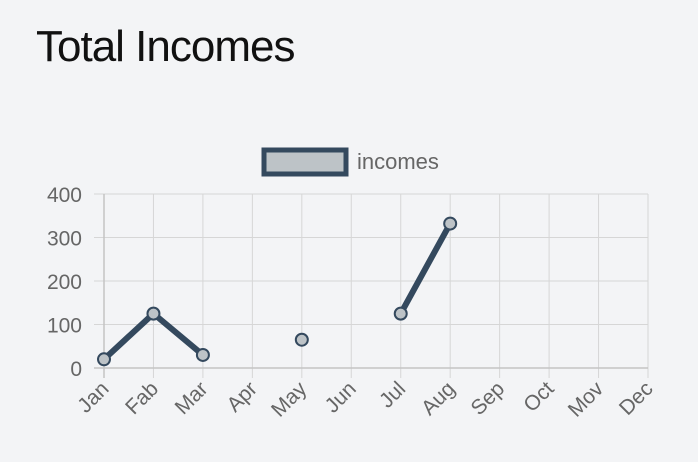 Image resolution: width=698 pixels, height=462 pixels. Describe the element at coordinates (76, 369) in the screenshot. I see `y-tick-label: 0` at that location.